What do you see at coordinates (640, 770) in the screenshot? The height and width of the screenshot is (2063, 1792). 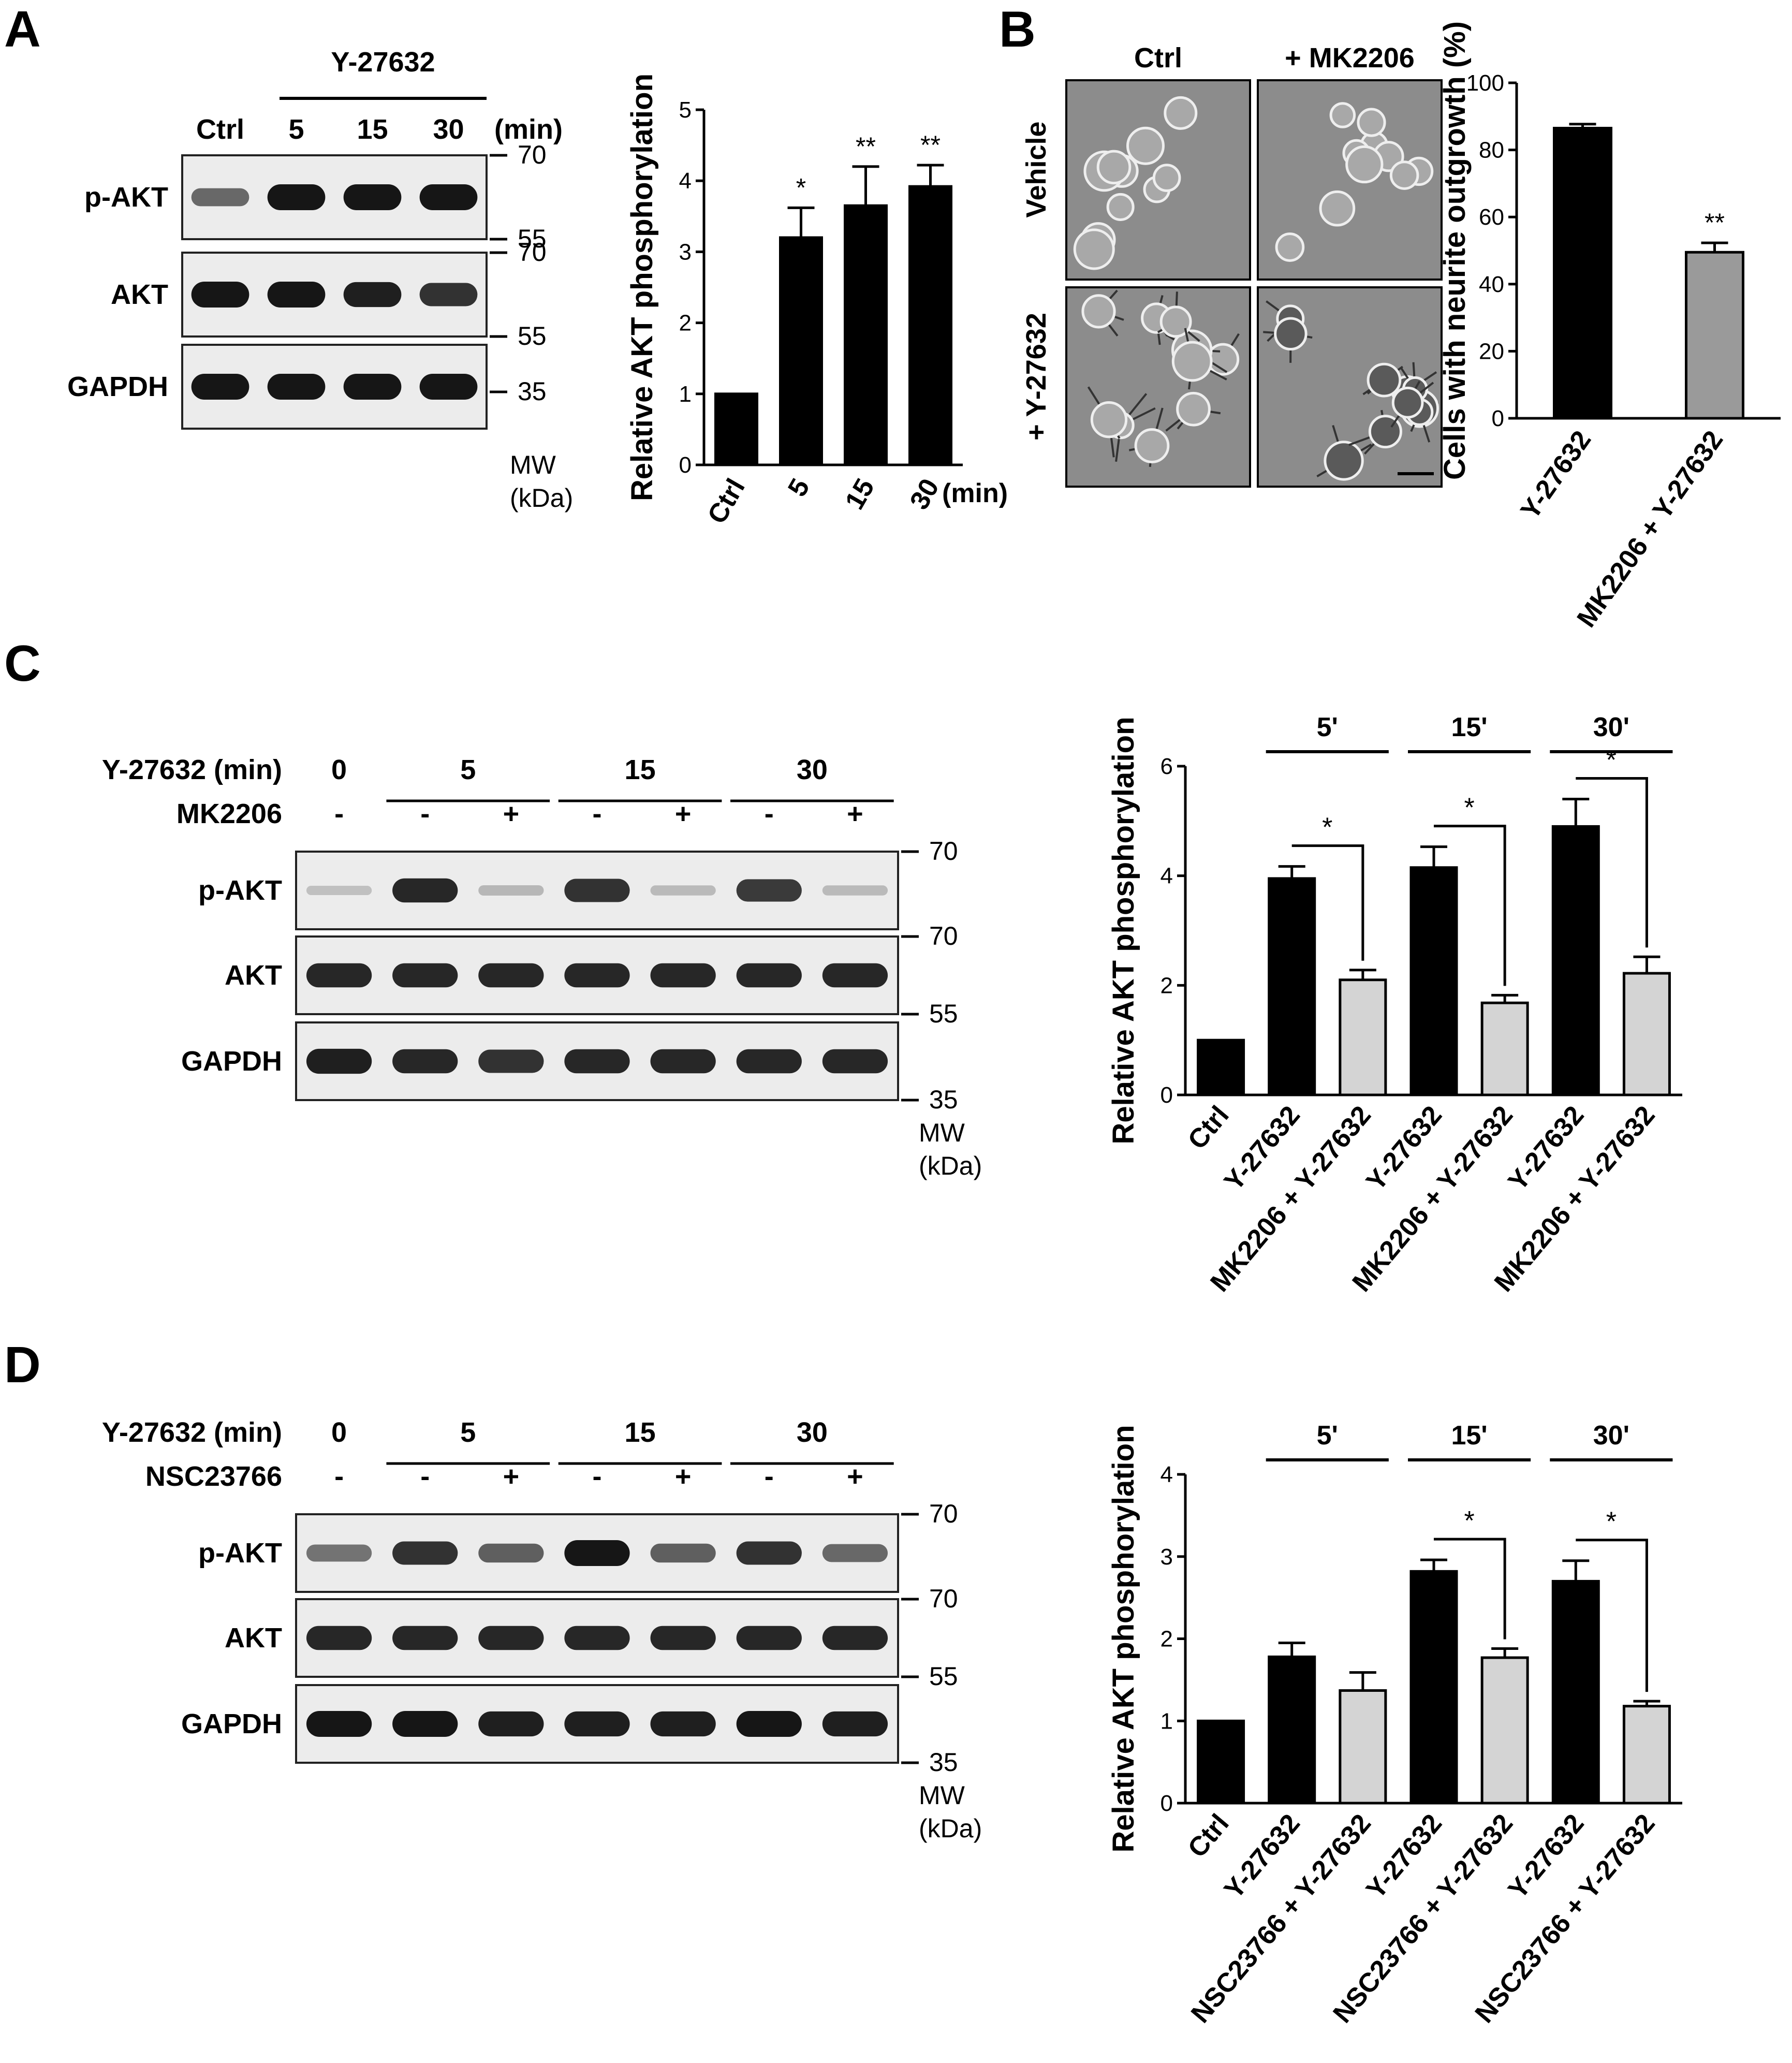 I see `time-label: 15` at bounding box center [640, 770].